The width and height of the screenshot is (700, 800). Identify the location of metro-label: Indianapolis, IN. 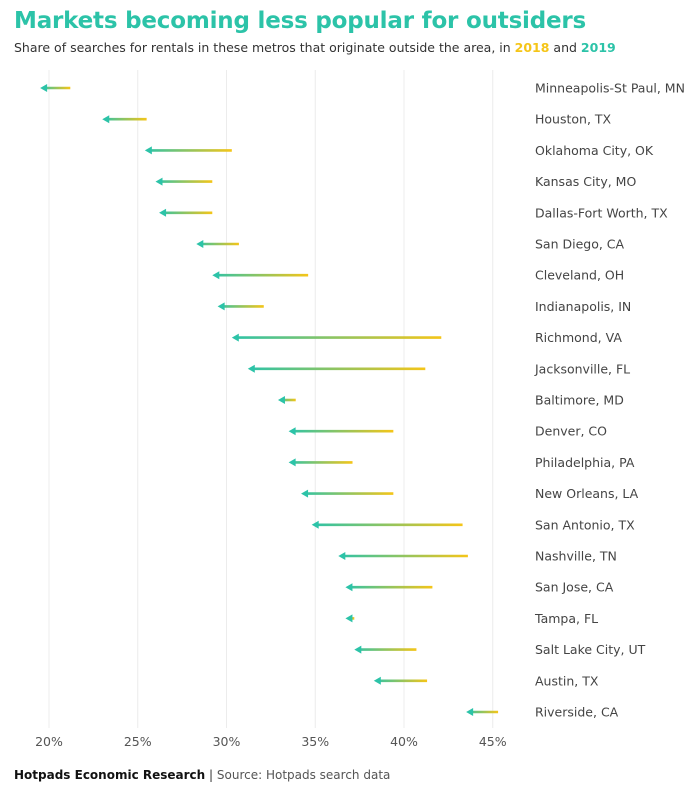
(583, 306).